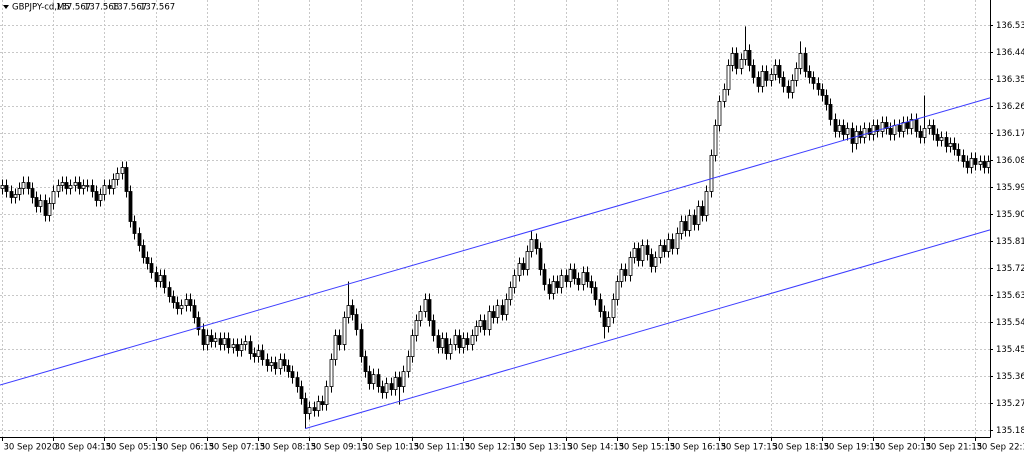 This screenshot has width=1024, height=458. Describe the element at coordinates (1010, 404) in the screenshot. I see `y-tick-label: 135.275` at that location.